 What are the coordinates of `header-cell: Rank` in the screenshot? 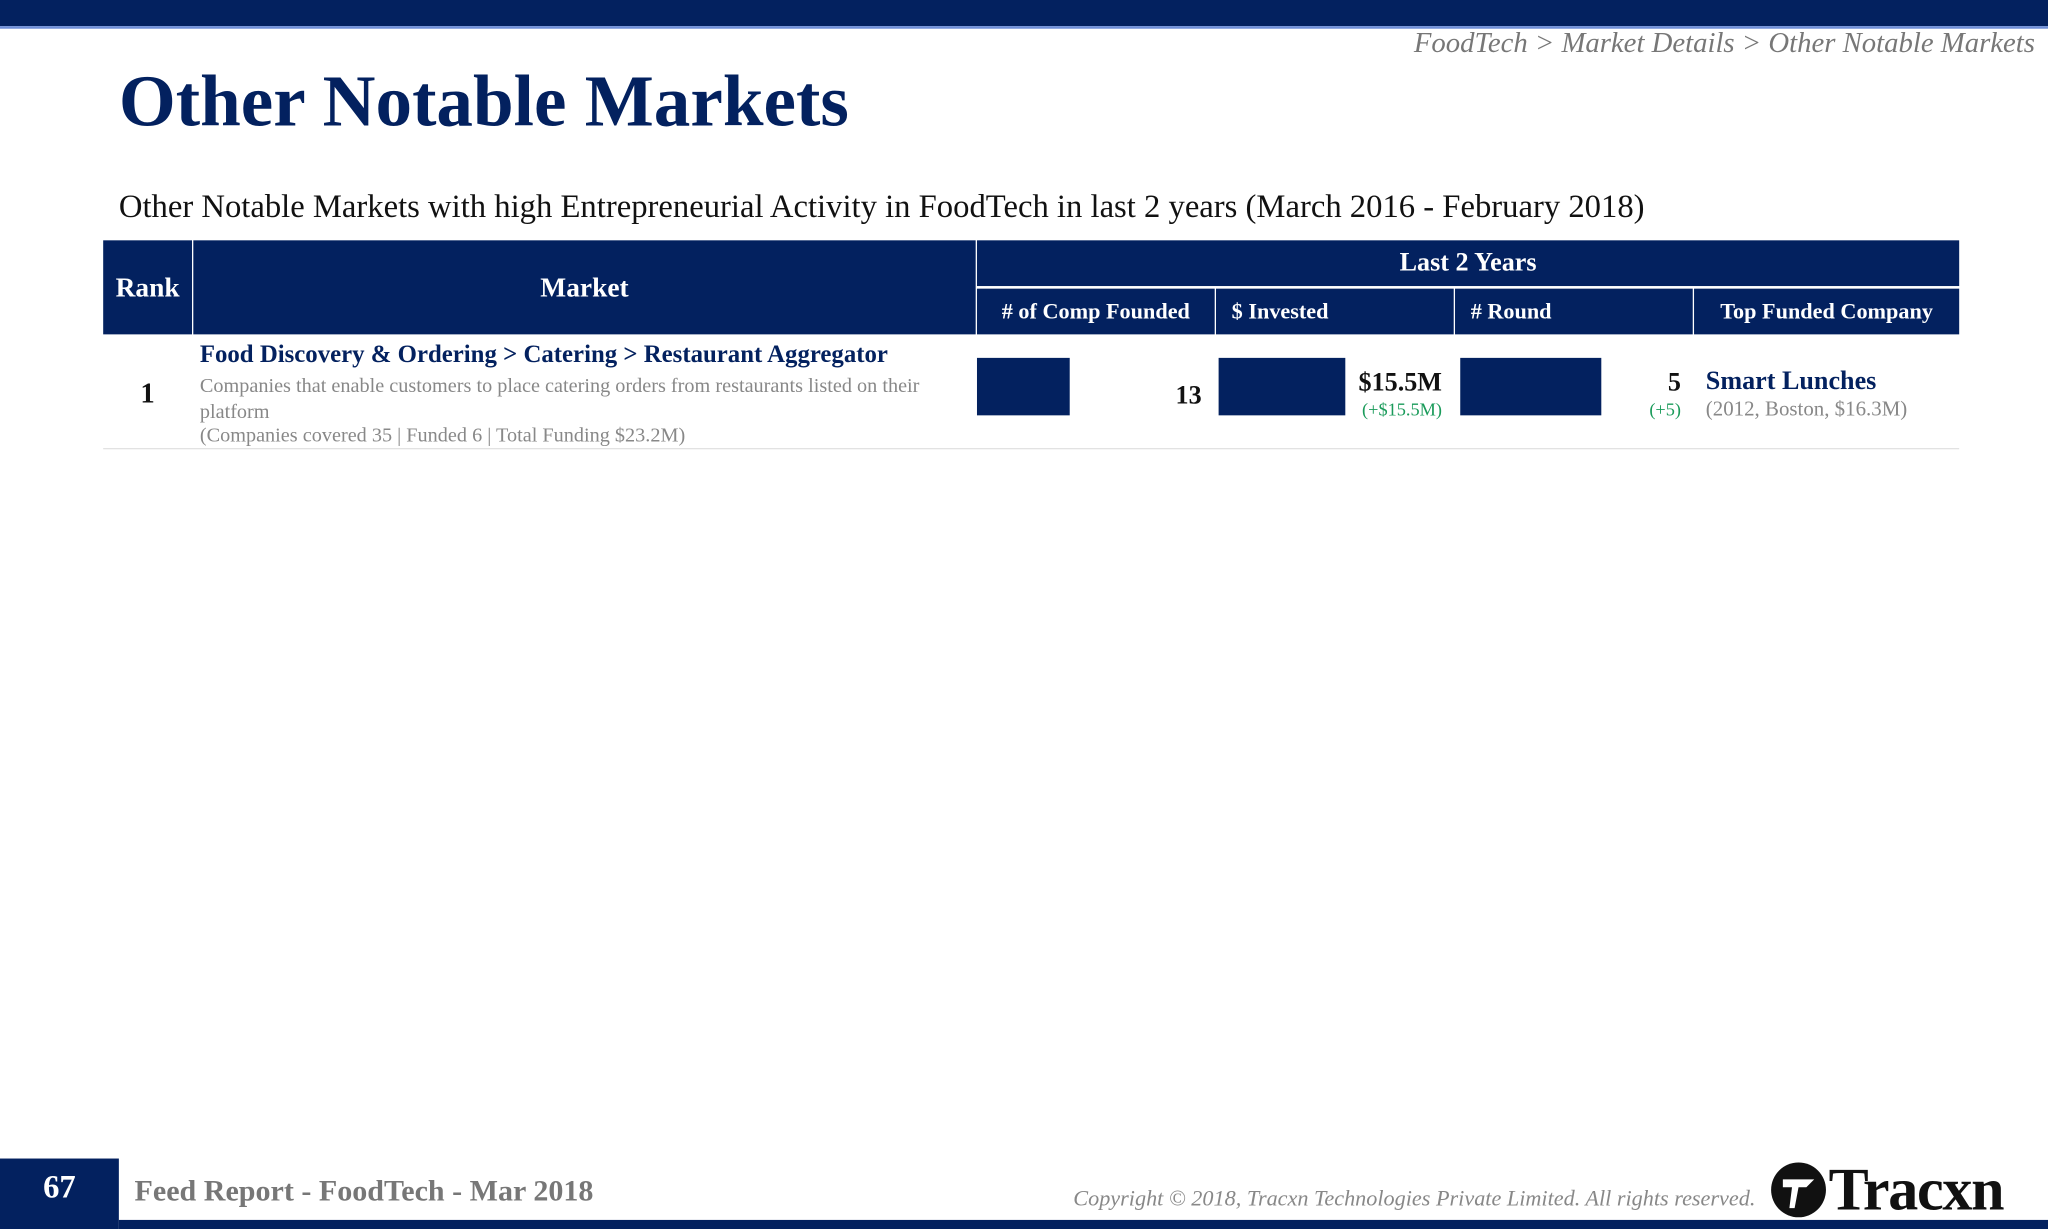 It's located at (147, 287).